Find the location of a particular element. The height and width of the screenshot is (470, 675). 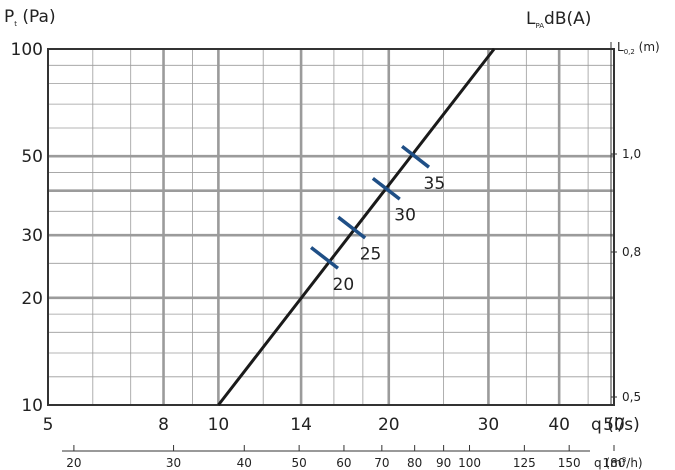

x-tick-label: 14 is located at coordinates (301, 425).